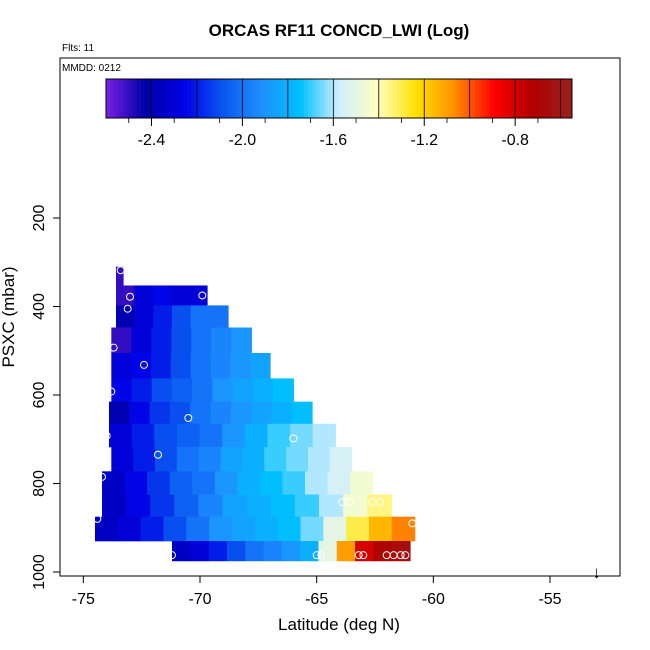  What do you see at coordinates (549, 599) in the screenshot?
I see `x-tick-label: -55` at bounding box center [549, 599].